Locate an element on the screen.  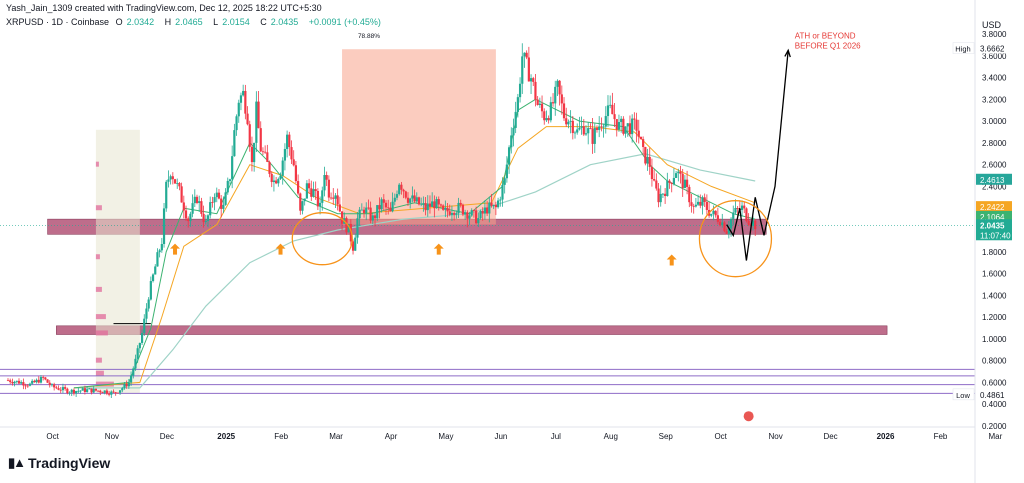
price-label-ema-slow: 2.4613 is located at coordinates (994, 179).